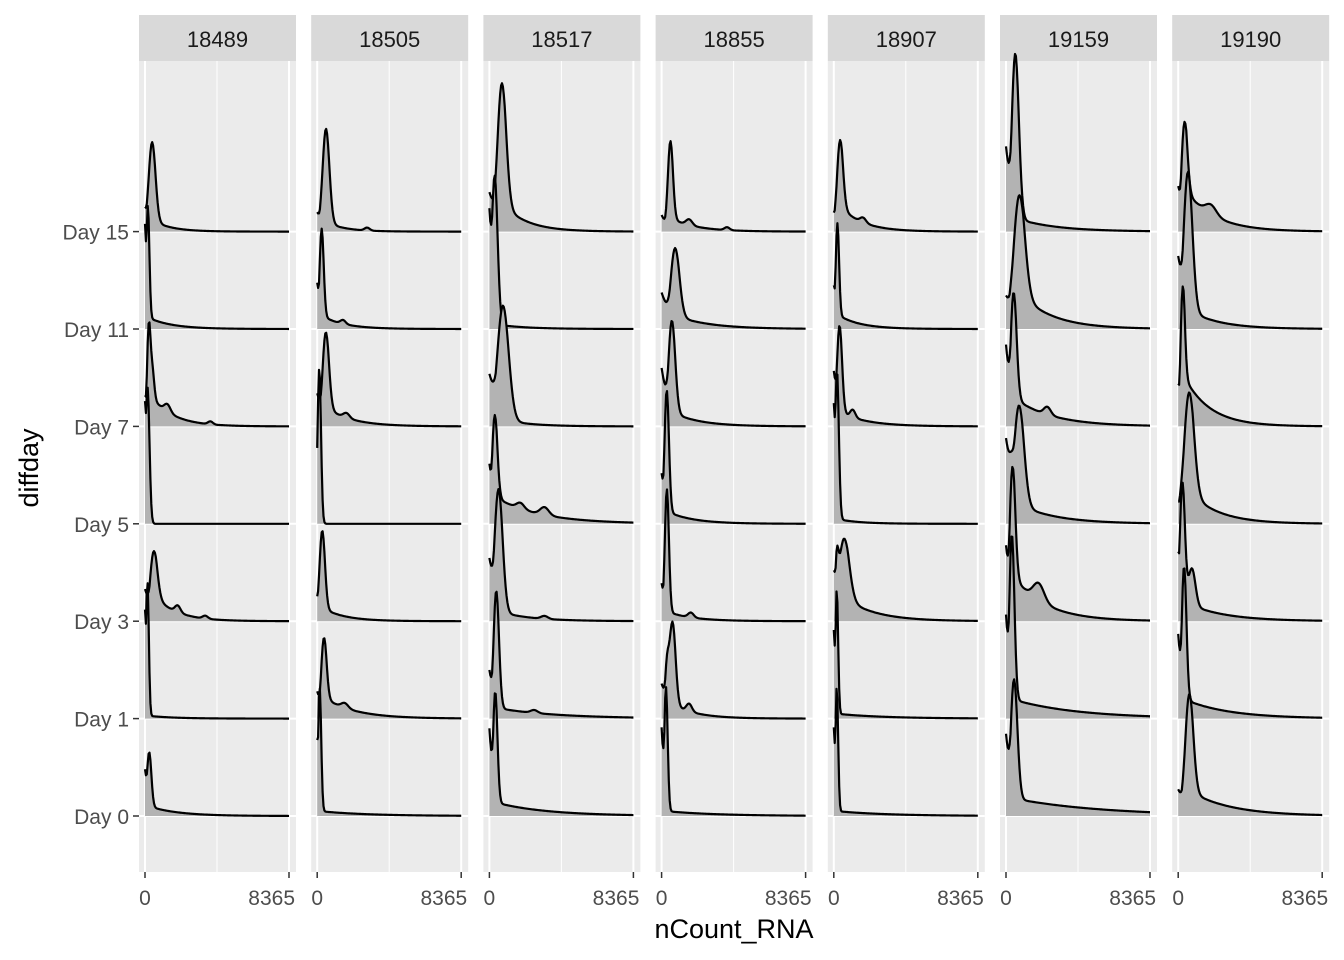  What do you see at coordinates (101, 817) in the screenshot?
I see `y-tick-label: Day 0` at bounding box center [101, 817].